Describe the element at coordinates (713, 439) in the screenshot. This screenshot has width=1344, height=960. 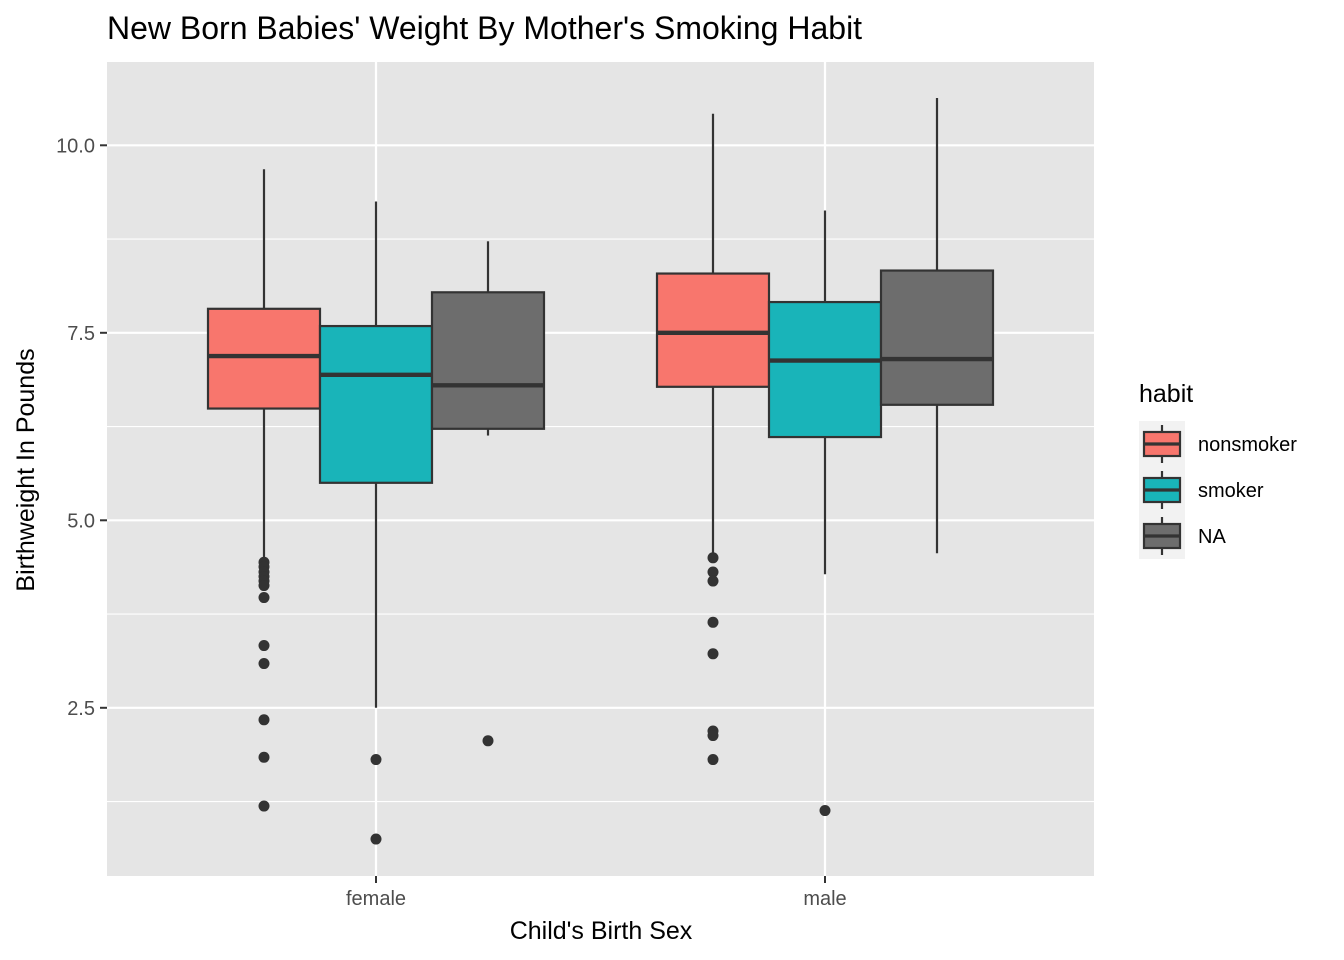
I see `box-nonsmoker-male` at that location.